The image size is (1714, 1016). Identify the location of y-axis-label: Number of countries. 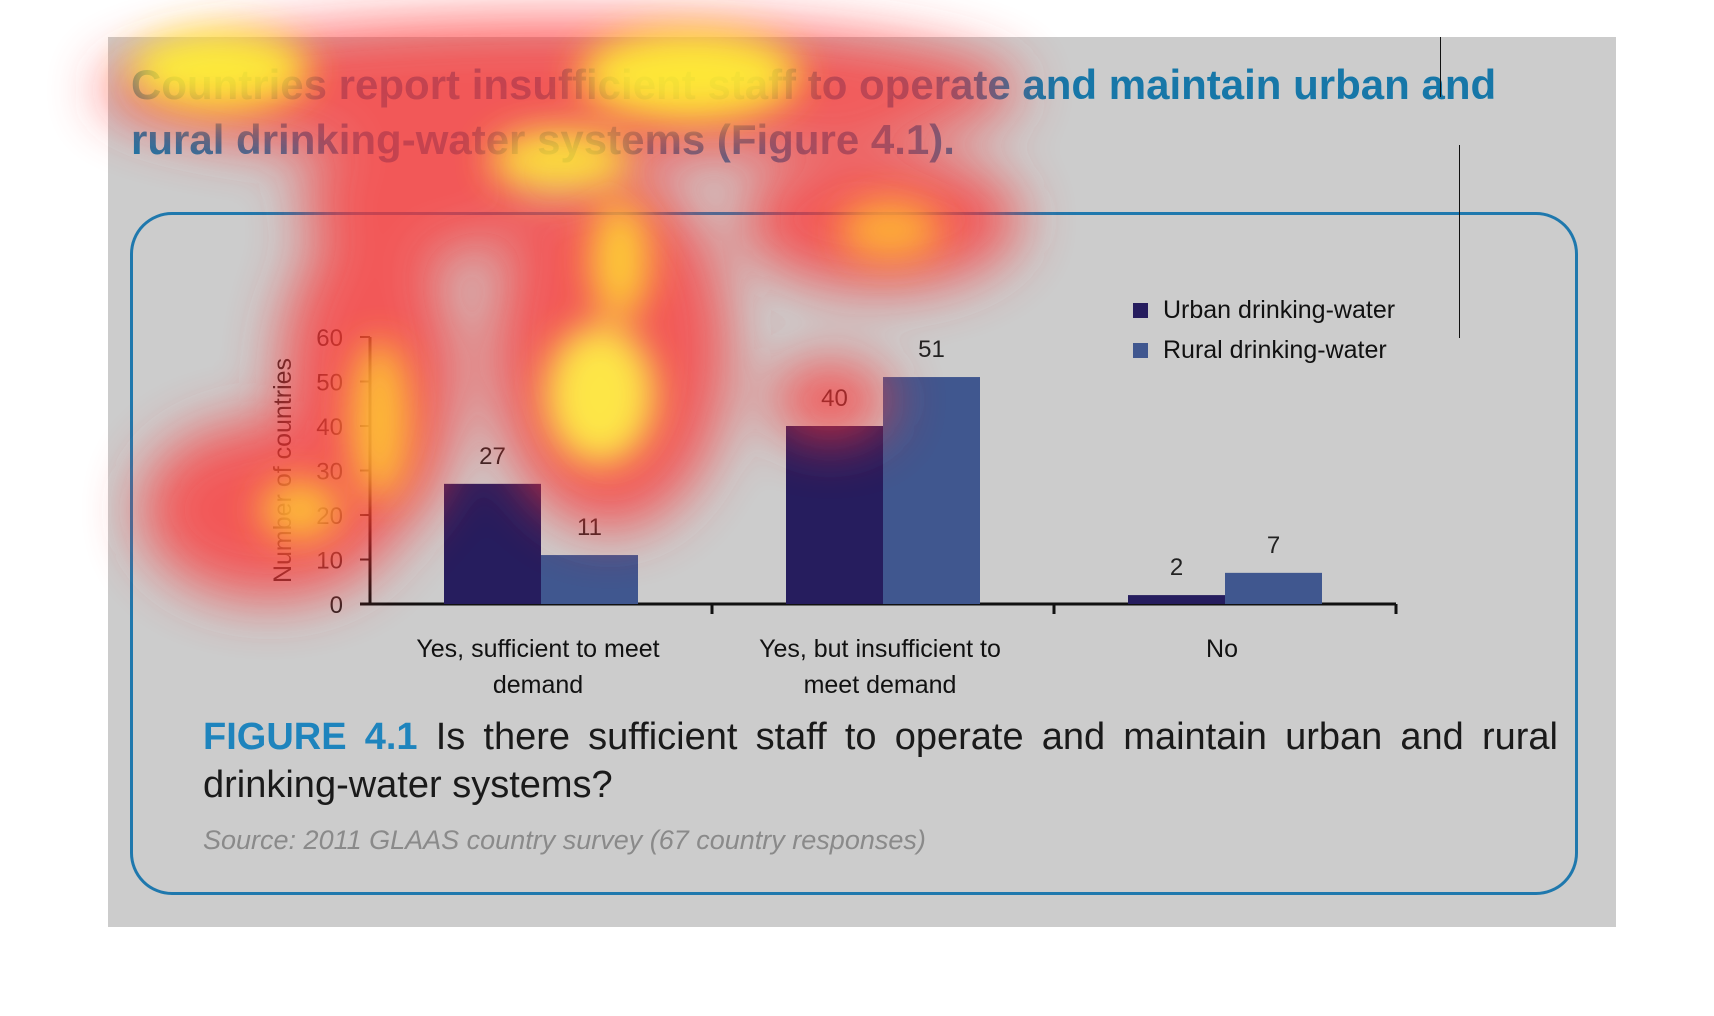
(283, 470).